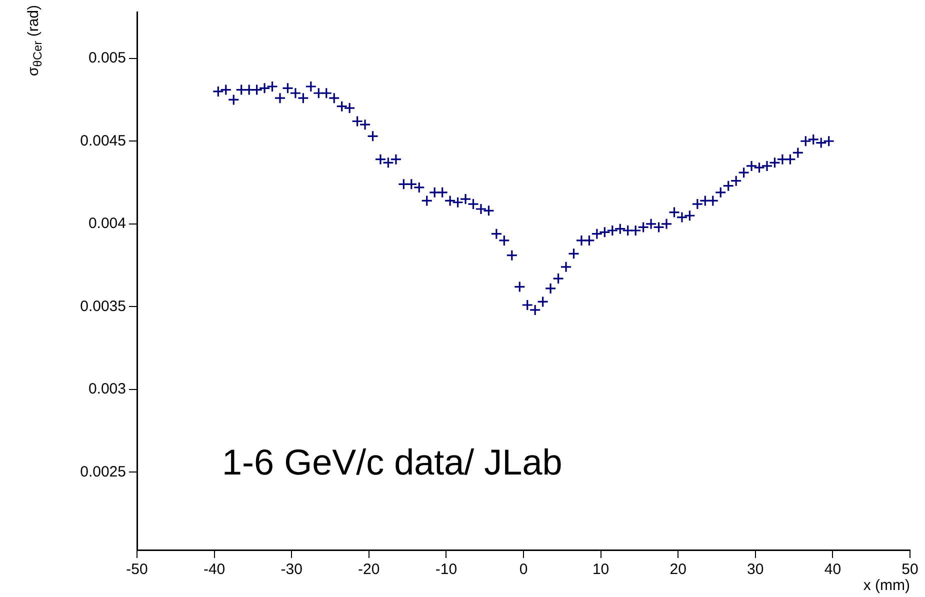  I want to click on annotation: 1-6 GeV/c data/ JLab, so click(392, 462).